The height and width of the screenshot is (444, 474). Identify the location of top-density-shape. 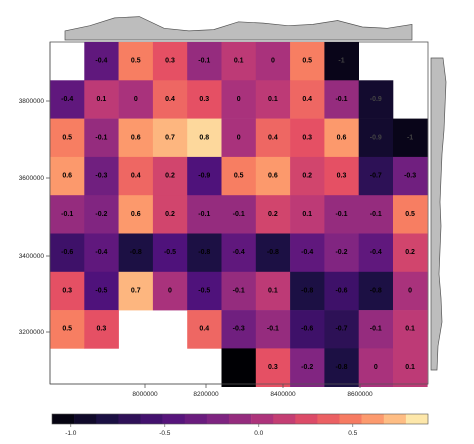
(238, 28).